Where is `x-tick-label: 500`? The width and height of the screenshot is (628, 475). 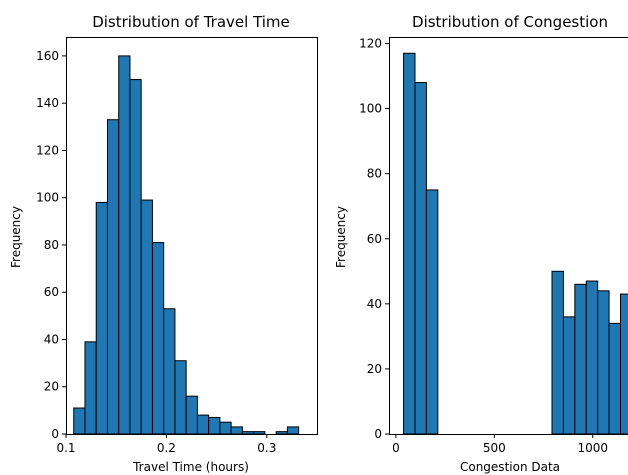 x-tick-label: 500 is located at coordinates (494, 448).